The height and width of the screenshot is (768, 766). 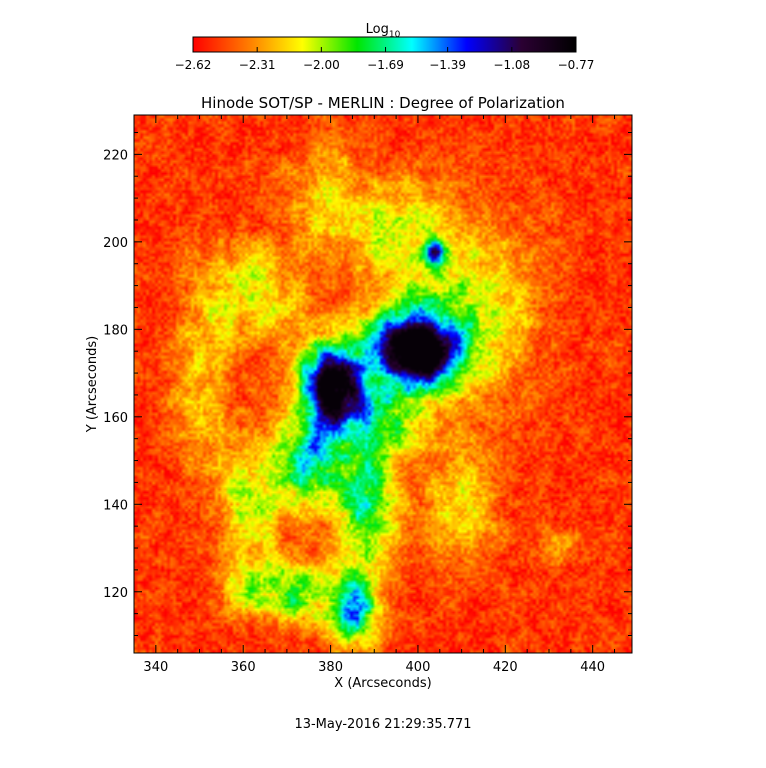 What do you see at coordinates (115, 593) in the screenshot?
I see `y-tick-label: 120` at bounding box center [115, 593].